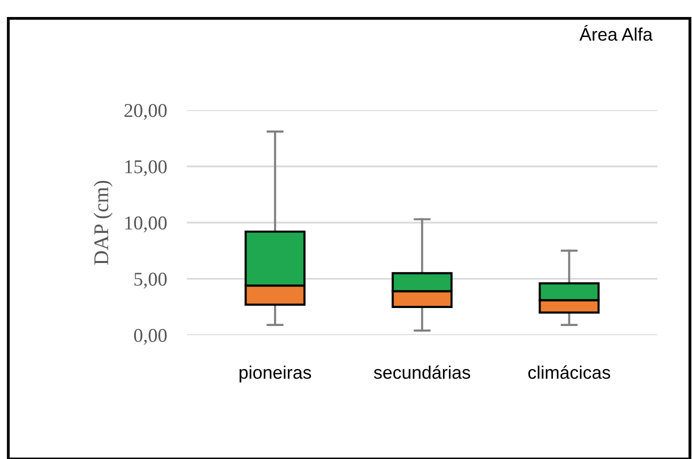 This screenshot has height=459, width=692. What do you see at coordinates (422, 372) in the screenshot?
I see `x-tick-label: secundárias` at bounding box center [422, 372].